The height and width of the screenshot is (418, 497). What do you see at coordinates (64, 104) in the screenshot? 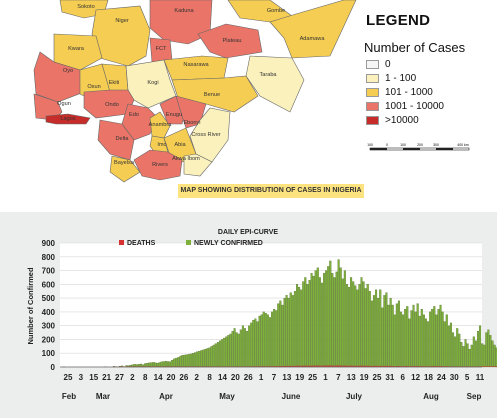
I see `state-label: Ogun` at bounding box center [64, 104].